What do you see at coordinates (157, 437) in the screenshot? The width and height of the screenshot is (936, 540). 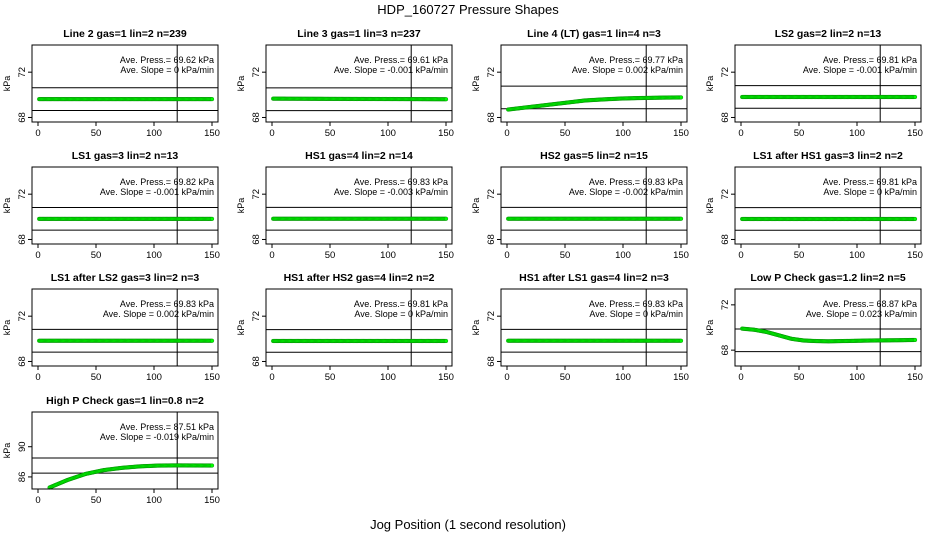 I see `stats-annotation: Ave. Slope = -0.019 kPa/min` at bounding box center [157, 437].